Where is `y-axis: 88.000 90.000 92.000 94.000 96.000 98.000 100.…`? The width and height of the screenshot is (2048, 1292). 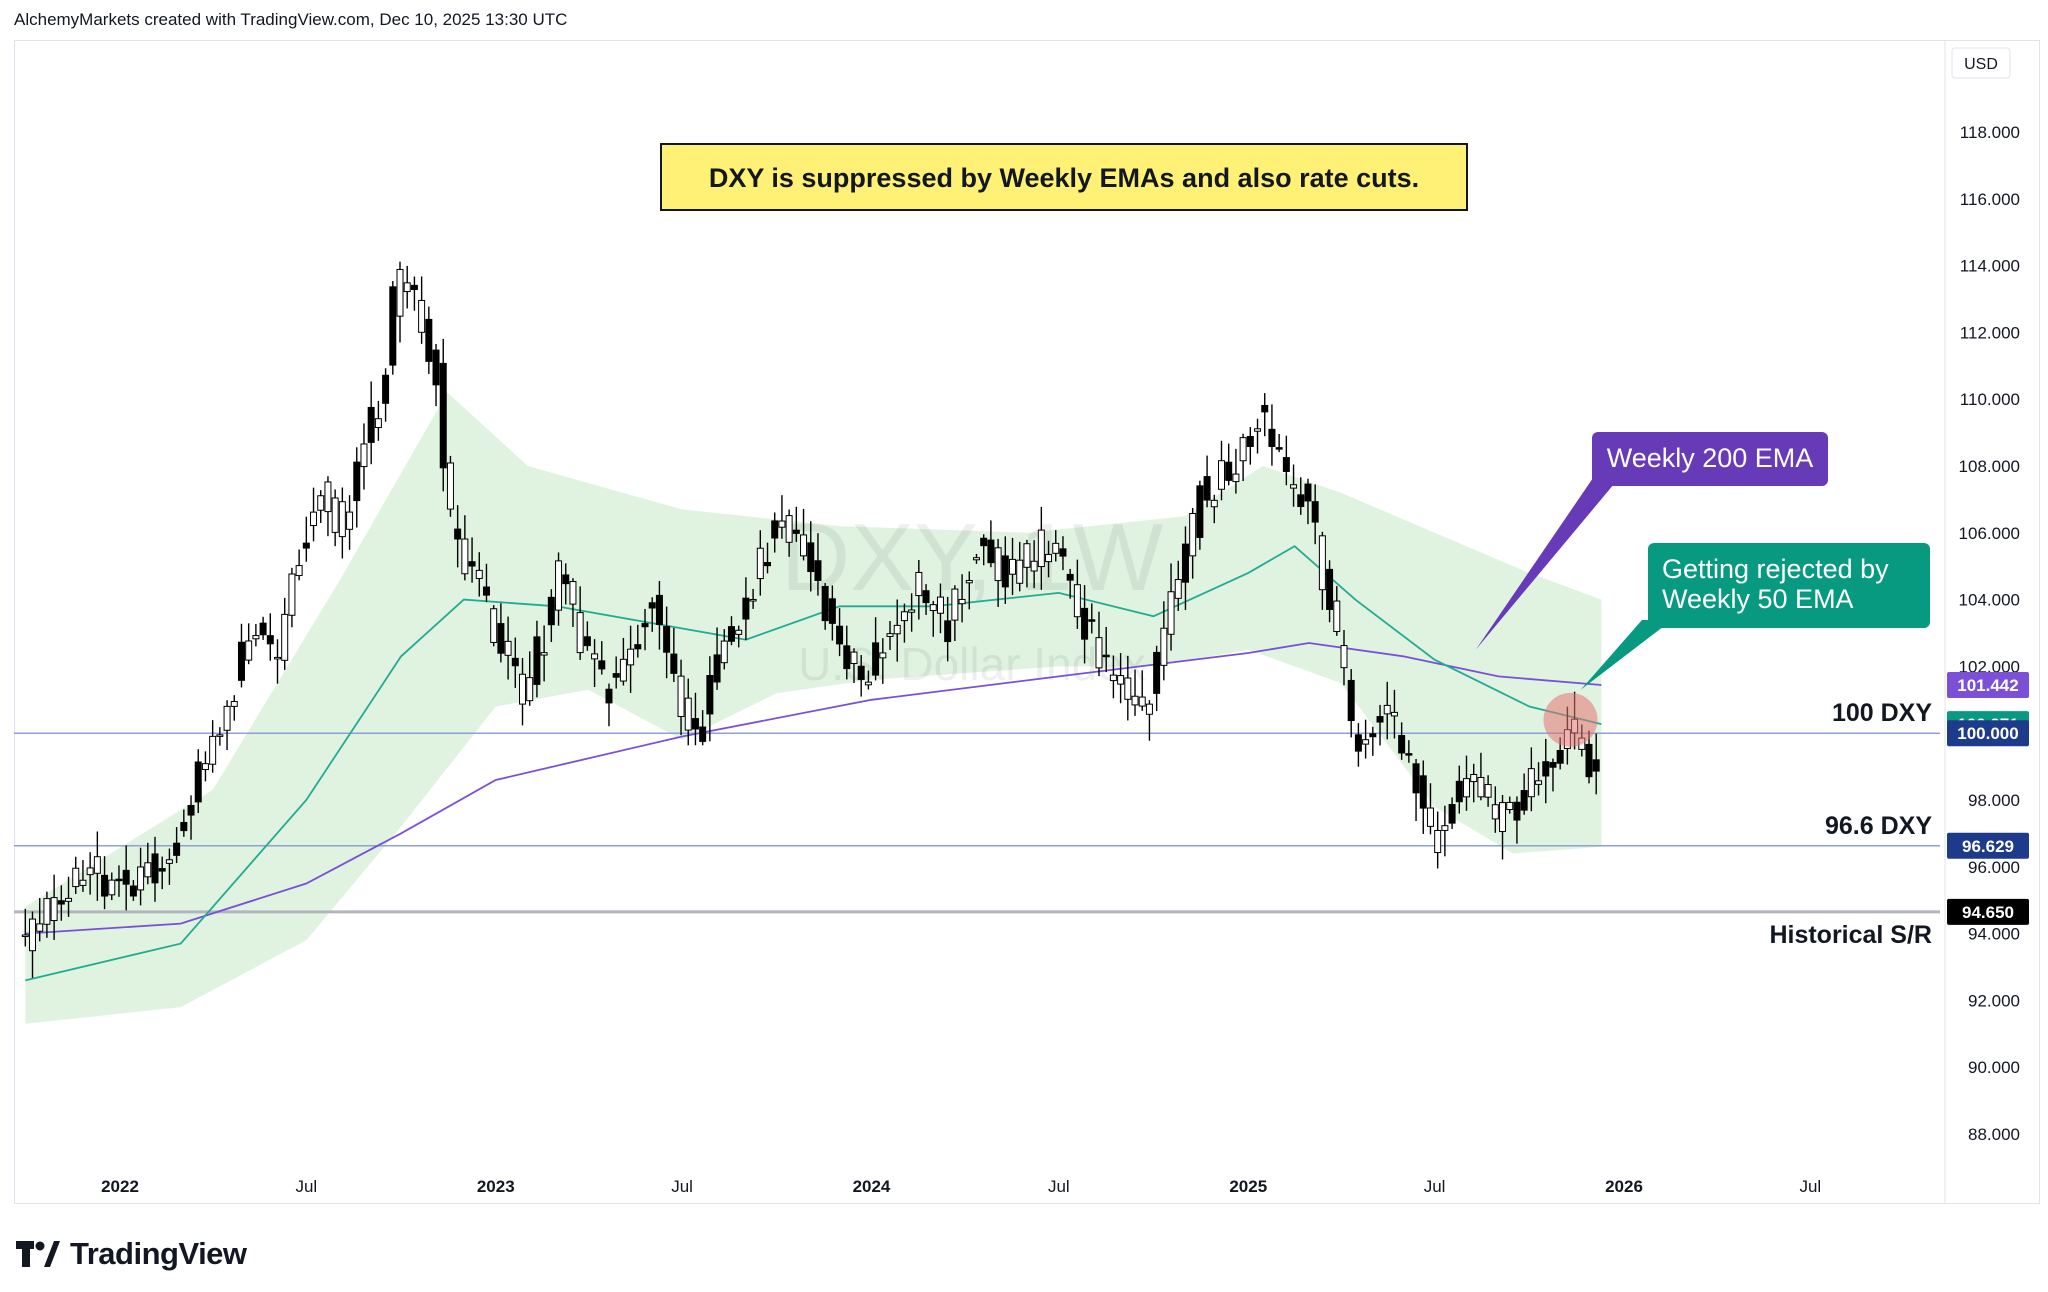
y-axis: 88.000 90.000 92.000 94.000 96.000 98.000 100.… is located at coordinates (1986, 622).